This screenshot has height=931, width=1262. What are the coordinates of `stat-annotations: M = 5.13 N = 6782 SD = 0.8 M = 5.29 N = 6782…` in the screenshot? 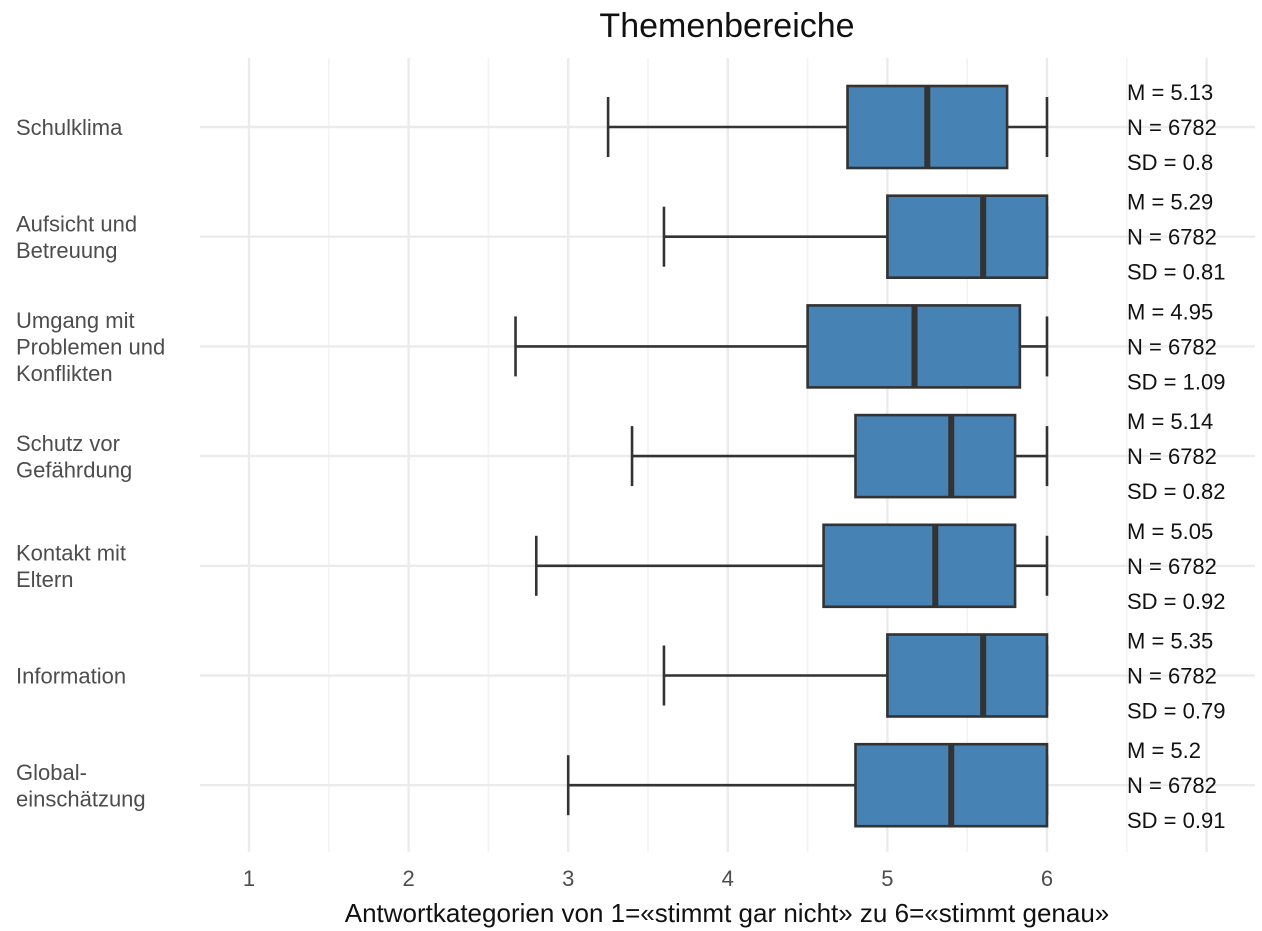 It's located at (1176, 456).